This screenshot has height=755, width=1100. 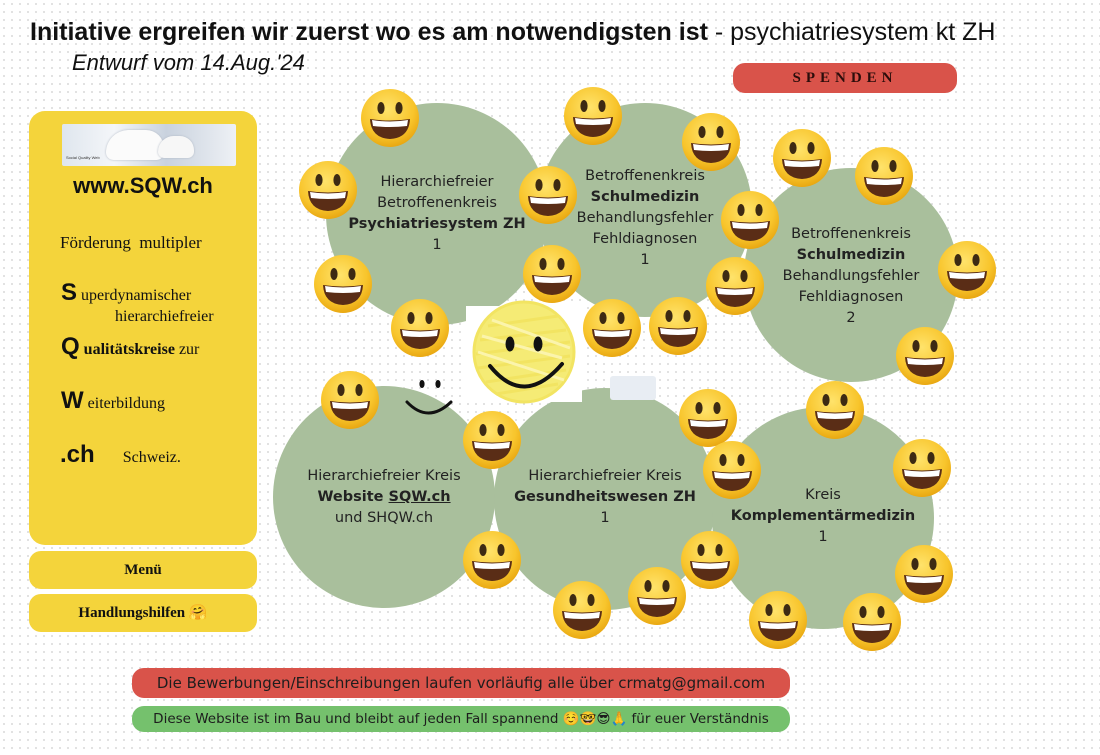 I want to click on circle-line-bold: Gesundheitswesen ZH, so click(x=605, y=497).